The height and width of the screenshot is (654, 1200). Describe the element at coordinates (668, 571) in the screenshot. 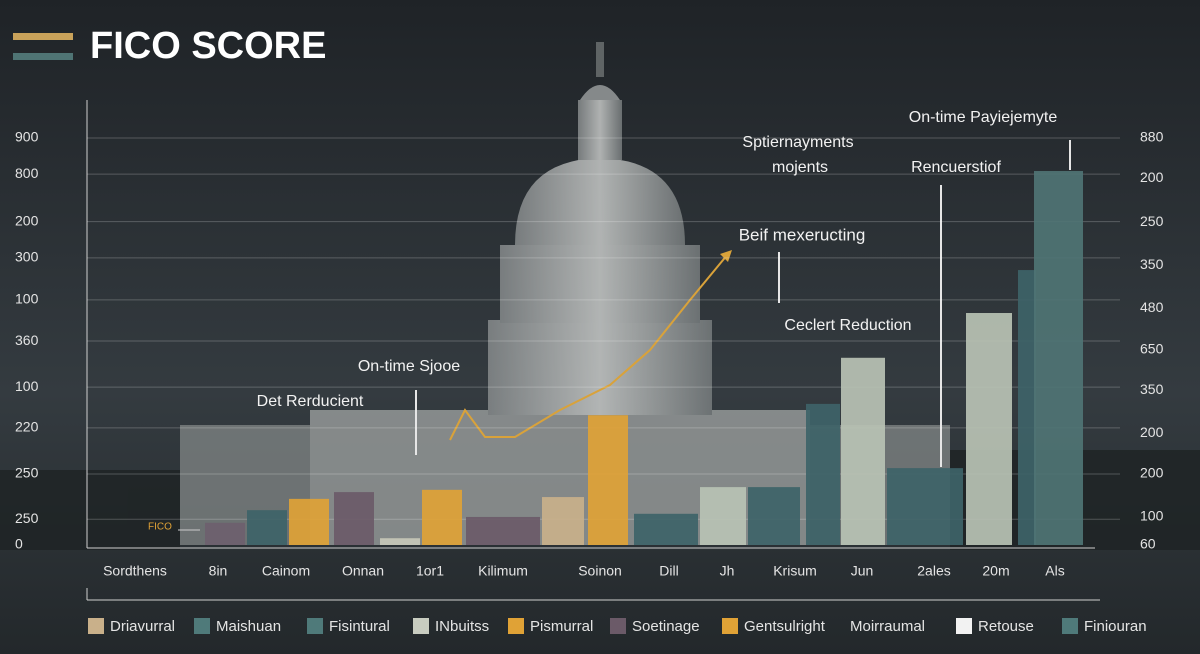

I see `x-tick-label: Dill` at that location.